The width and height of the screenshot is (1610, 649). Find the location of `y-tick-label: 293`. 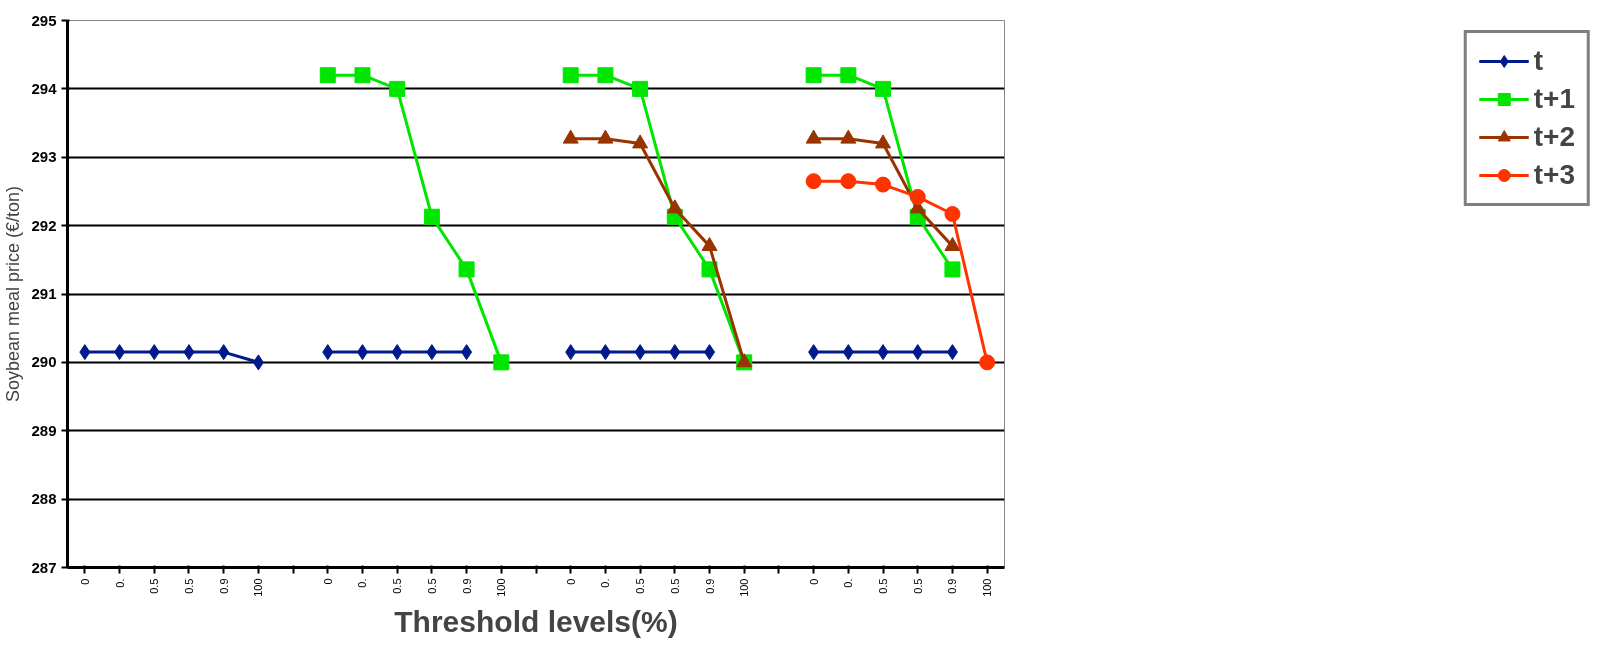

y-tick-label: 293 is located at coordinates (44, 157).